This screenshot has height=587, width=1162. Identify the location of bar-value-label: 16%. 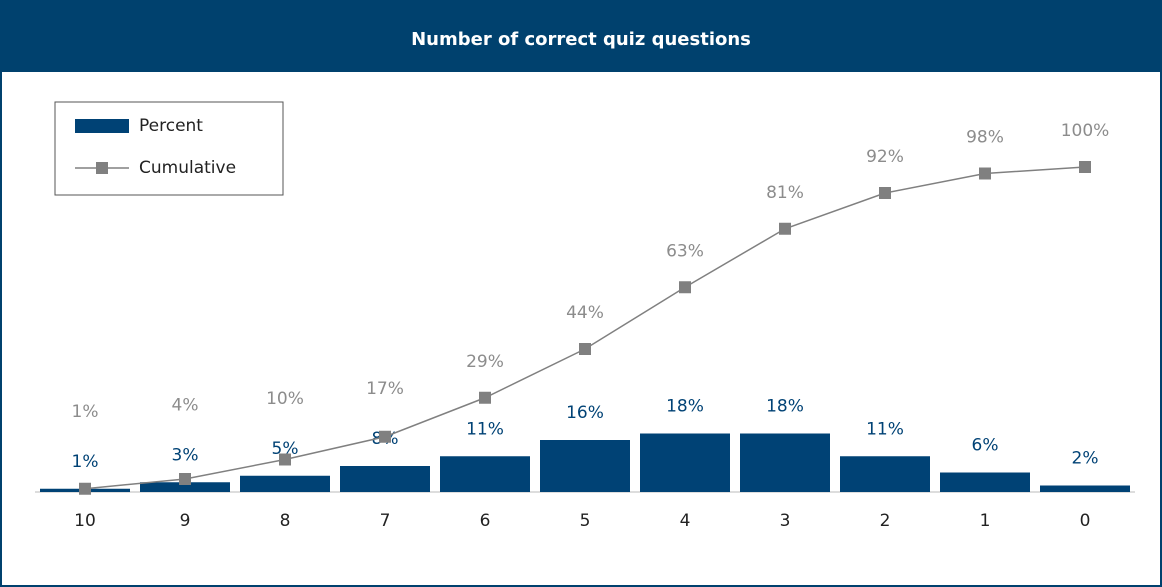
(585, 413).